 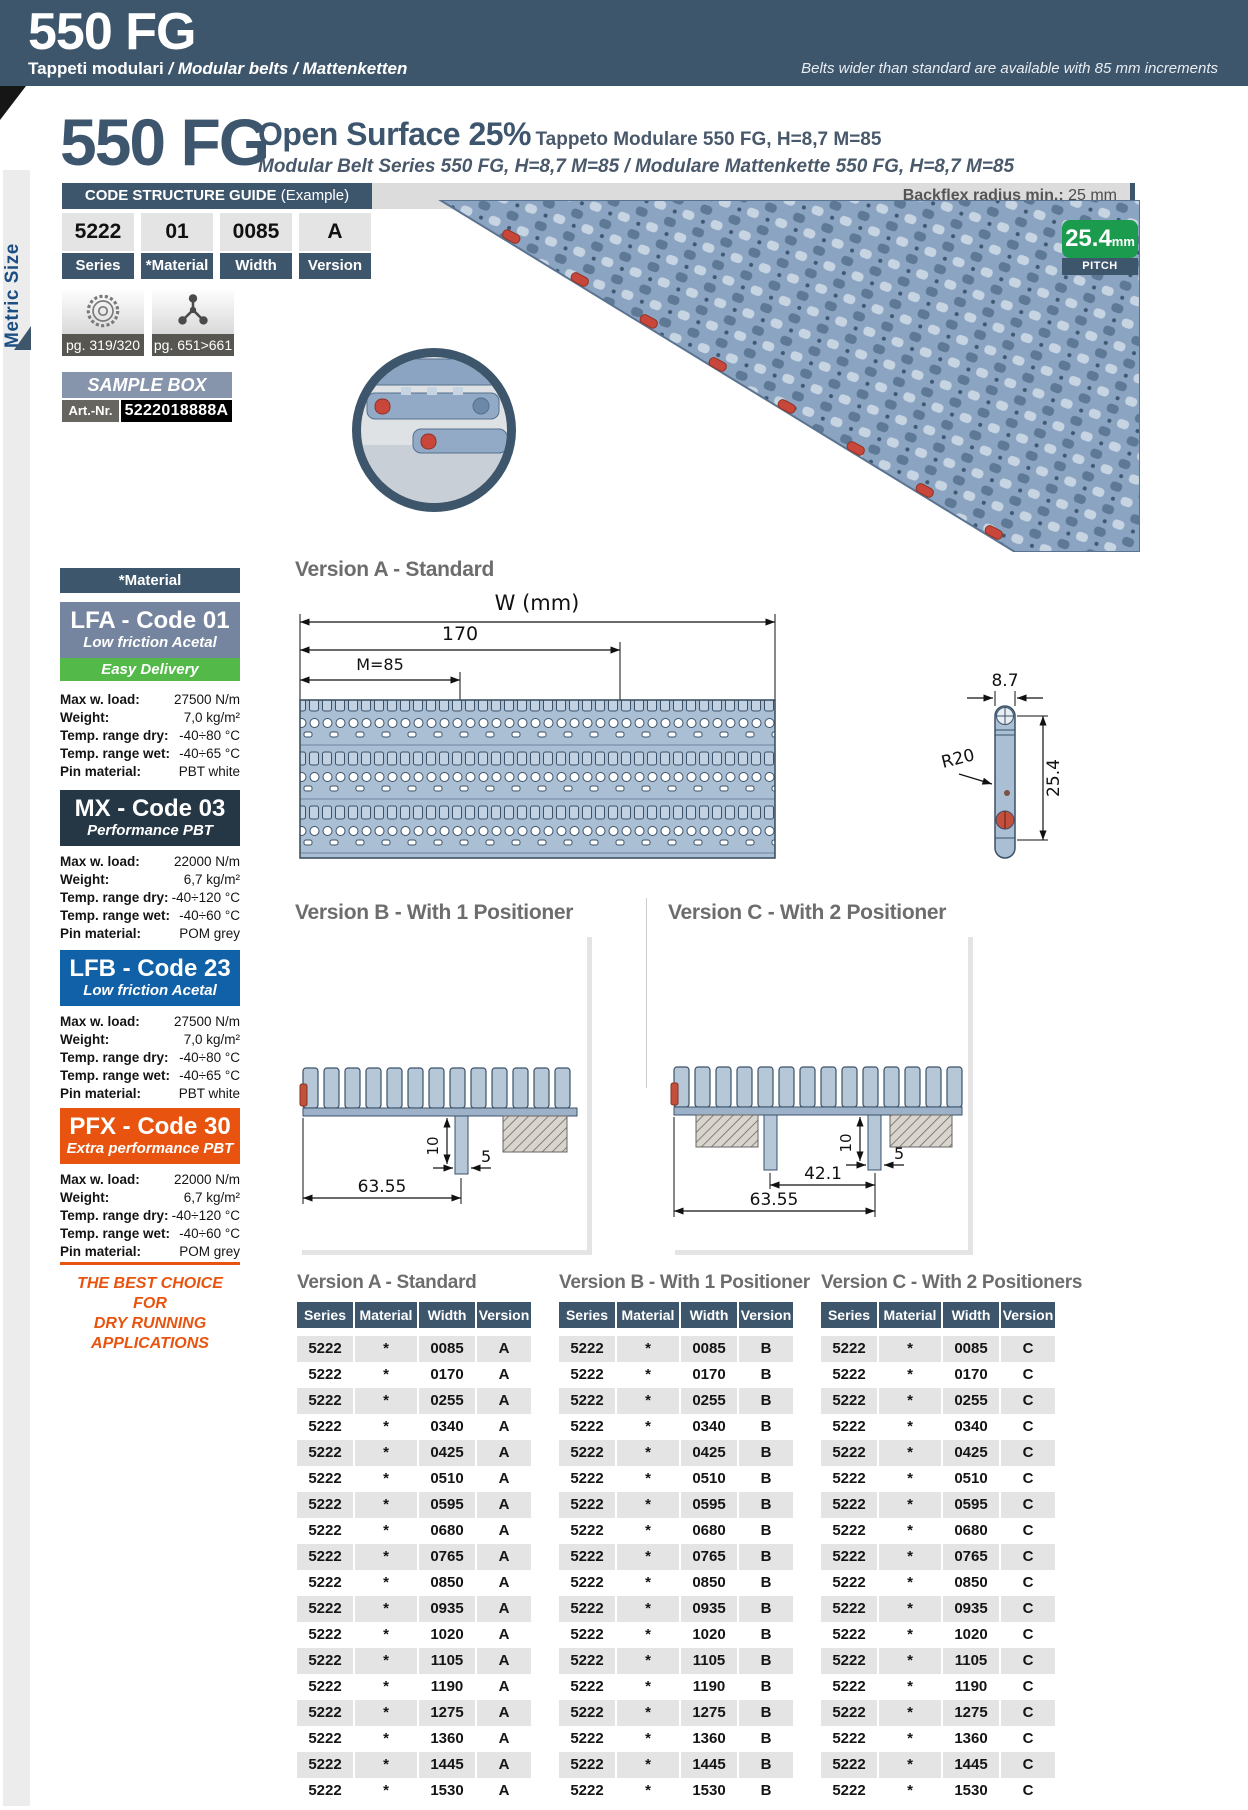 What do you see at coordinates (676, 1453) in the screenshot?
I see `table-row: 5222 * 0425 B` at bounding box center [676, 1453].